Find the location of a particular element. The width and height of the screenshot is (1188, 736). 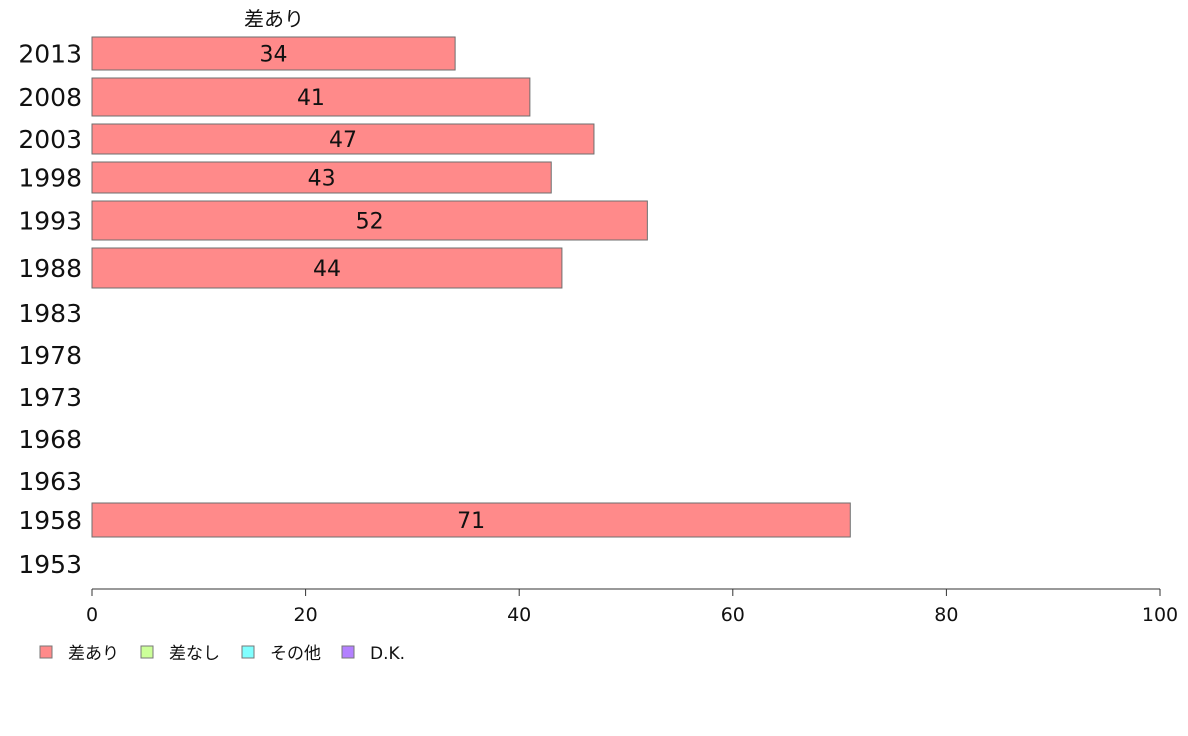

year-label: 1978 is located at coordinates (50, 355).